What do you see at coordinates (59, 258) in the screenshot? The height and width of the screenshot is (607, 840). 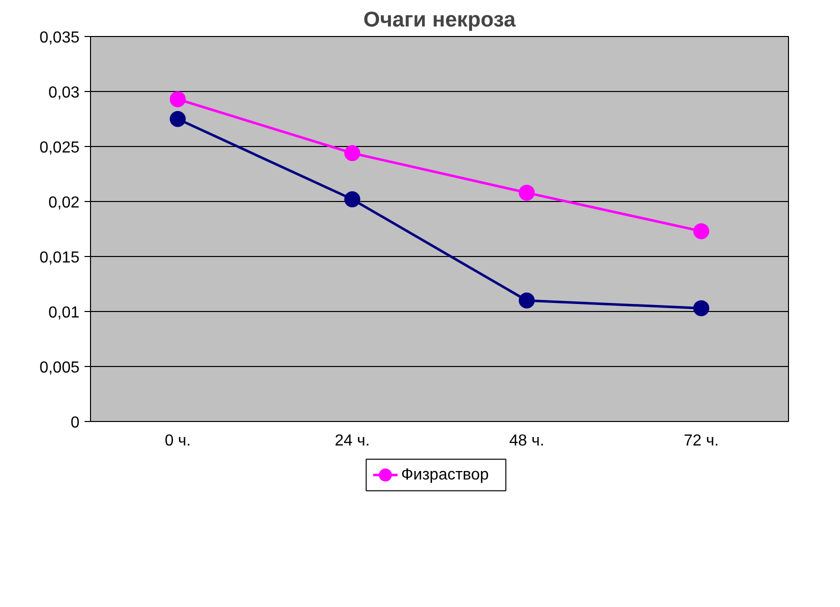 I see `y-tick-label: 0,015` at bounding box center [59, 258].